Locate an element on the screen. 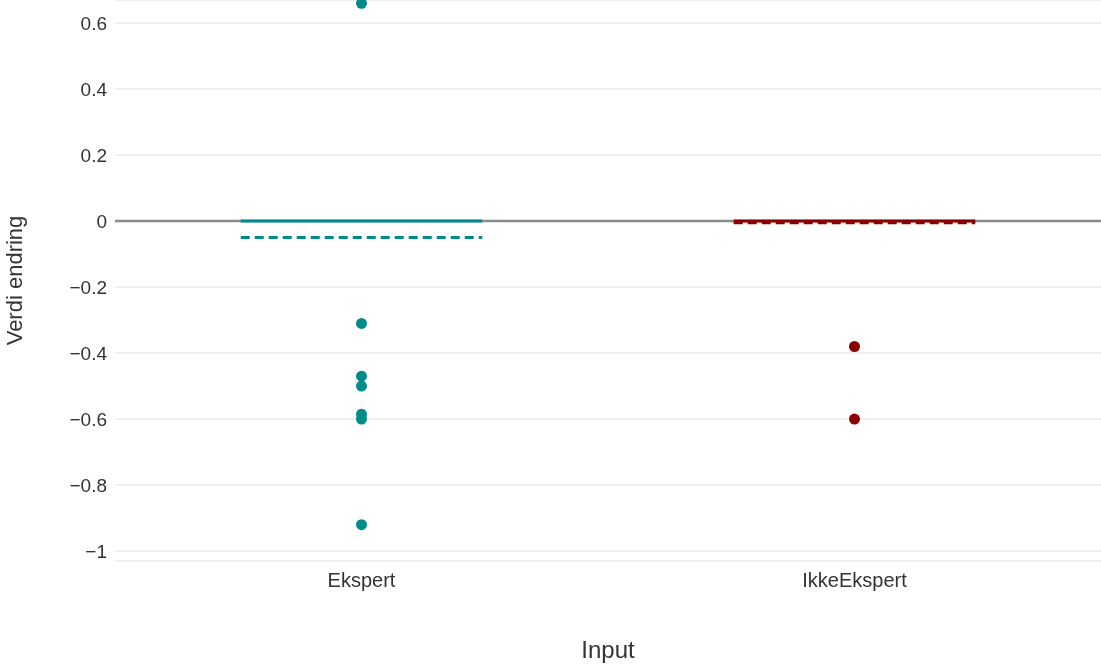 Image resolution: width=1101 pixels, height=670 pixels. y-tick-label: 0.2 is located at coordinates (93, 155).